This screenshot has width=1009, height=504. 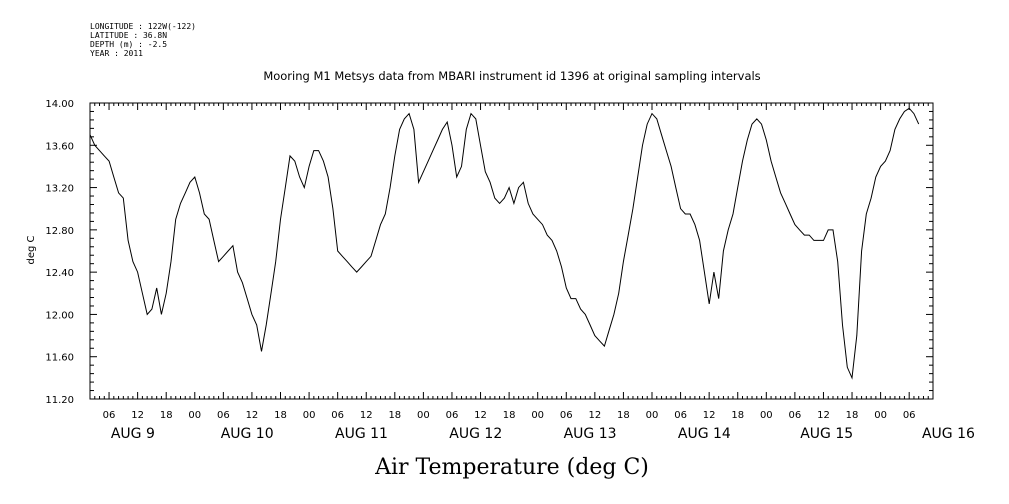 What do you see at coordinates (59, 231) in the screenshot?
I see `y-tick-label: 12.80` at bounding box center [59, 231].